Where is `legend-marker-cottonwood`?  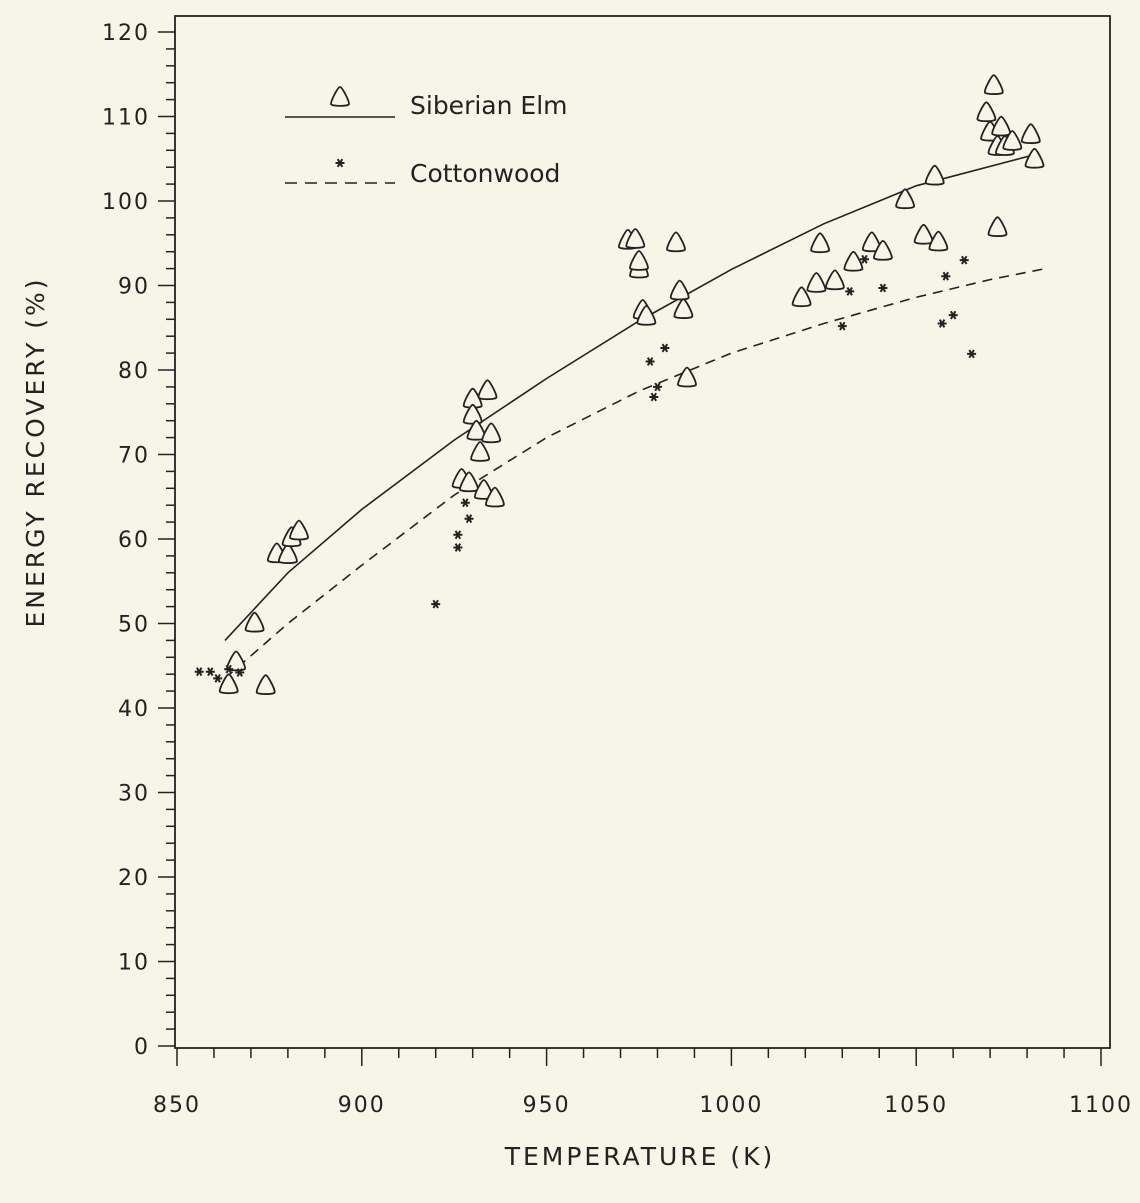
legend-marker-cottonwood is located at coordinates (340, 163).